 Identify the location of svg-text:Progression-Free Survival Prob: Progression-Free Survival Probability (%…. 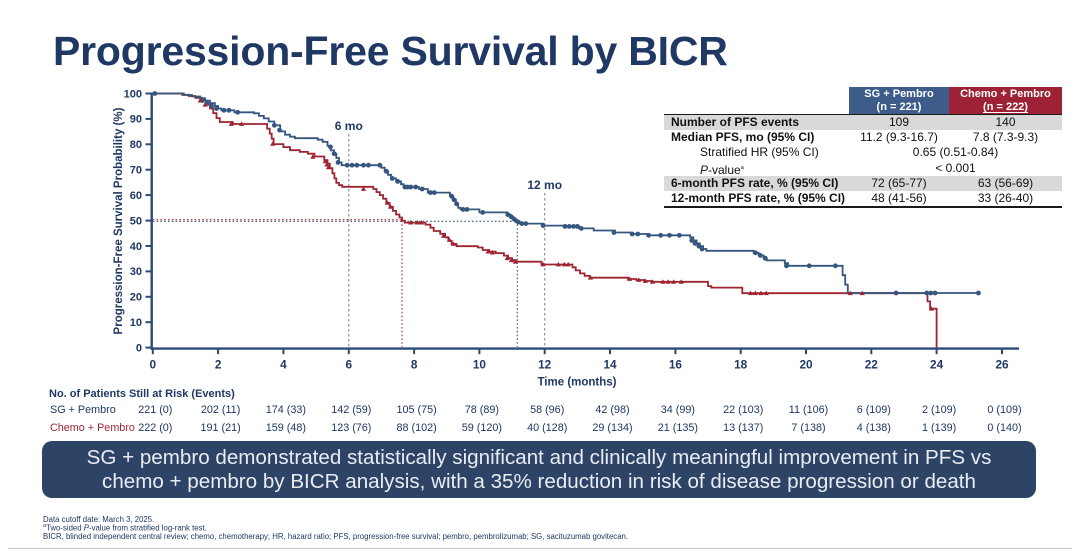
(119, 220).